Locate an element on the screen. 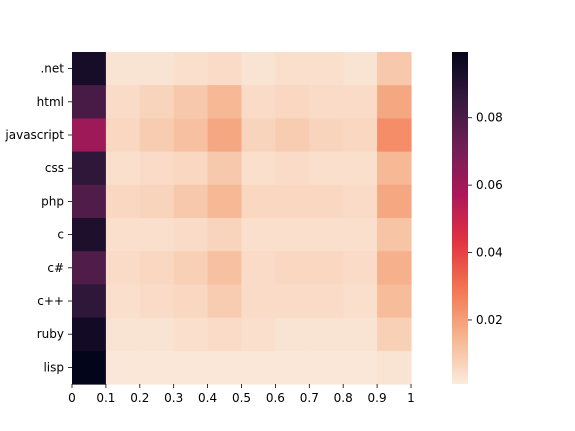 Image resolution: width=575 pixels, height=431 pixels. y-tick-label: ruby is located at coordinates (50, 334).